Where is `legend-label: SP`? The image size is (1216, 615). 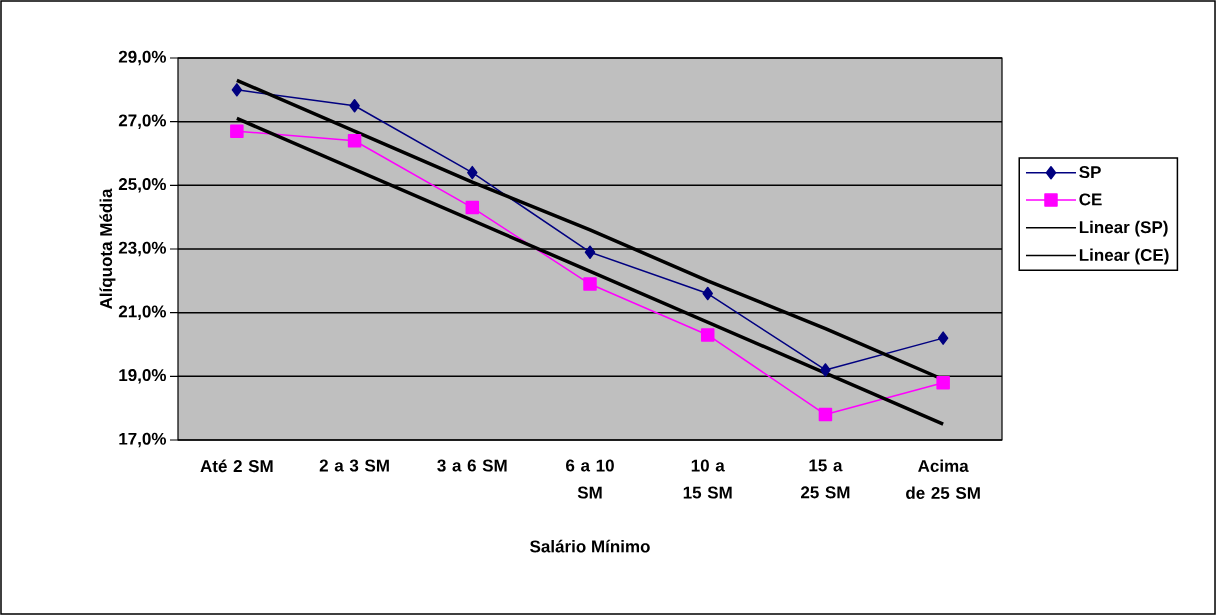 legend-label: SP is located at coordinates (1090, 172).